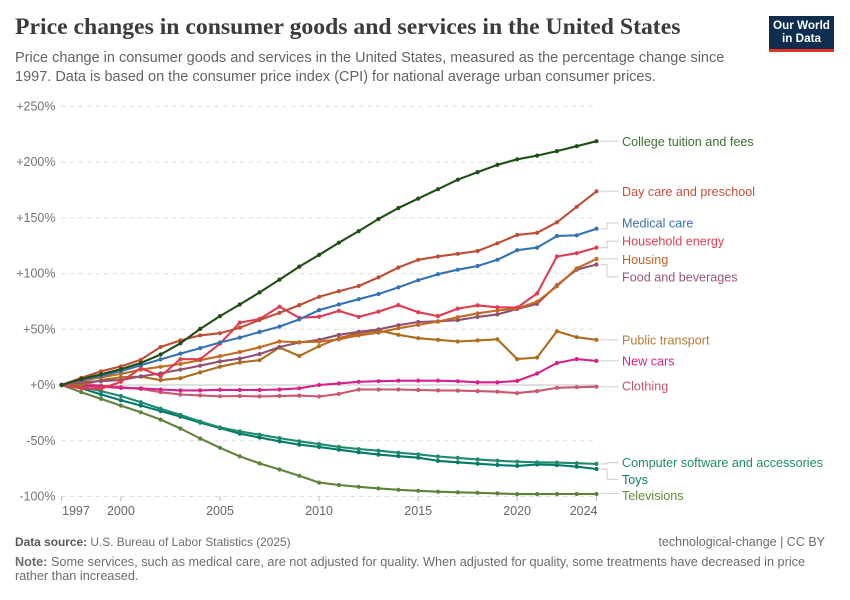 The image size is (850, 600). I want to click on svg-text: Public transport, so click(666, 340).